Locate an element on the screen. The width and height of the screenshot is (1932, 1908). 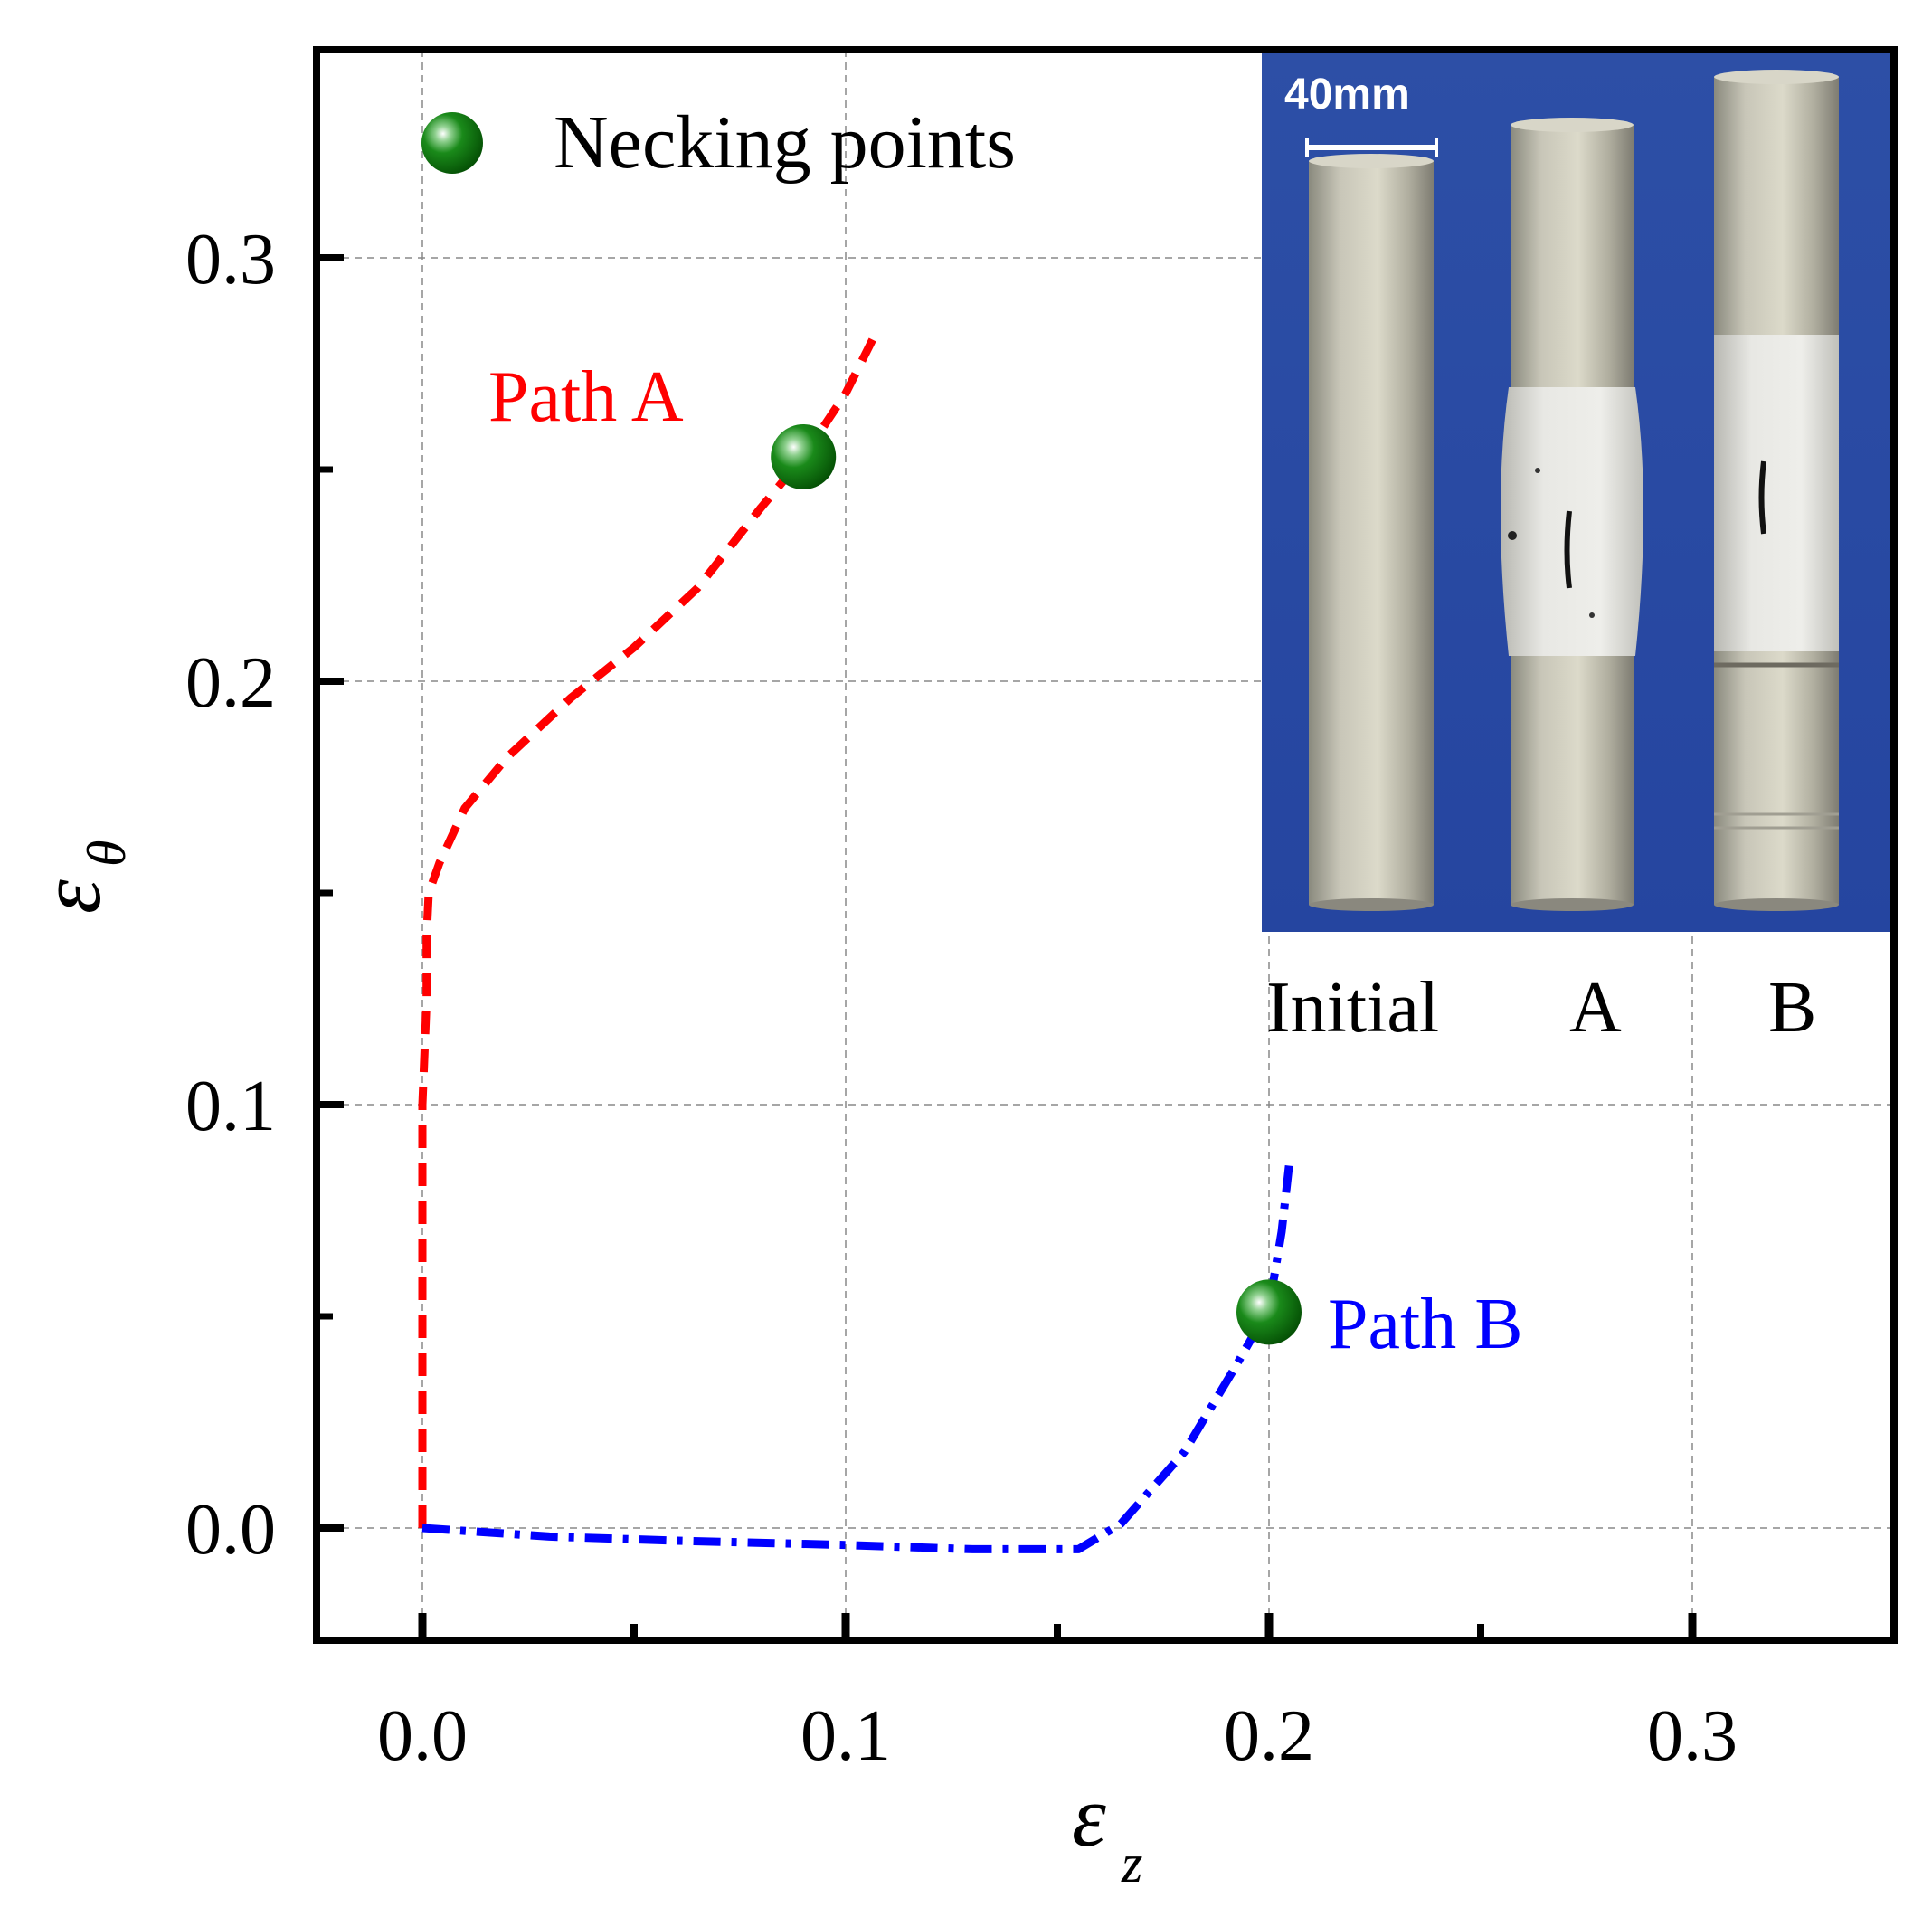
y-axis-title-sub: θ is located at coordinates (107, 853).